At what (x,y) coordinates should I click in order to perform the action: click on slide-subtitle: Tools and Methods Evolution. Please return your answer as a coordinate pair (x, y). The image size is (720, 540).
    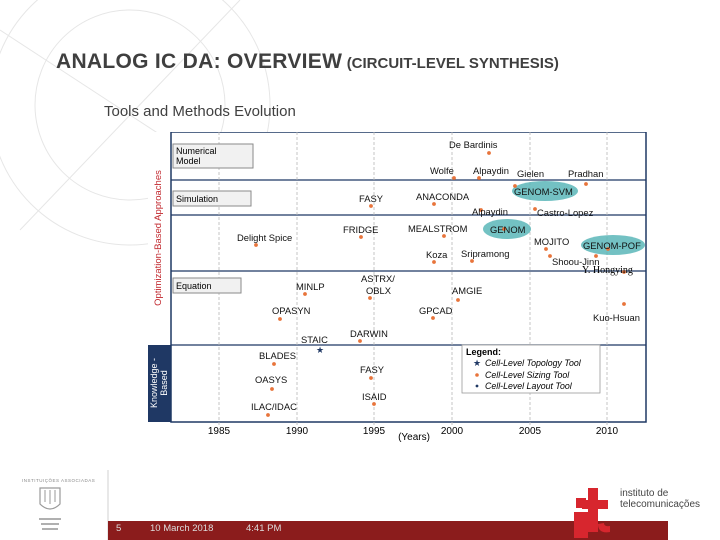
    Looking at the image, I should click on (200, 111).